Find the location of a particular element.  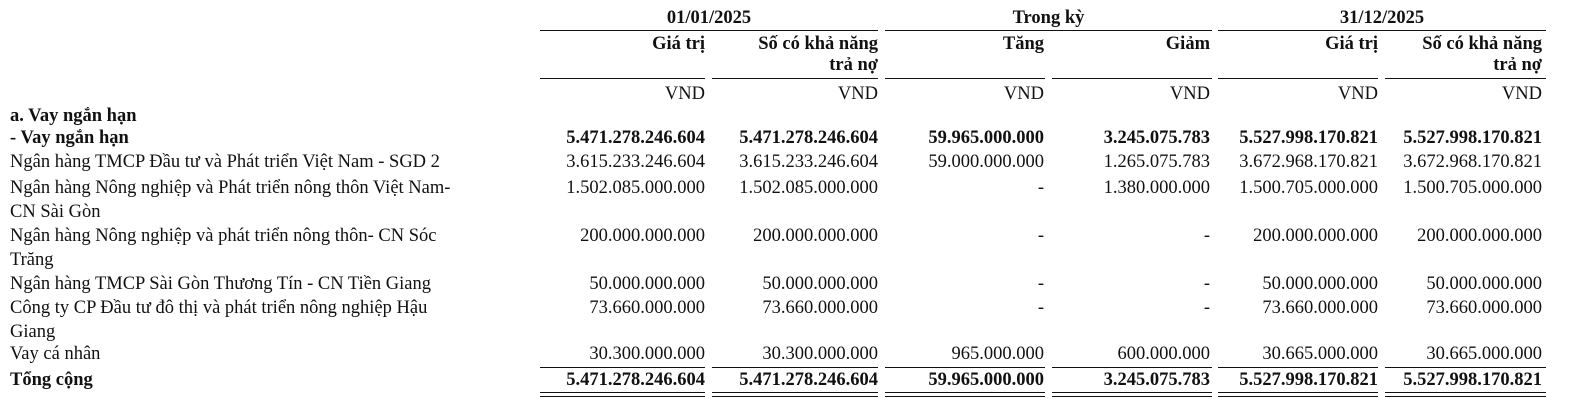

header-group-closing: 31/12/2025 is located at coordinates (1382, 18).